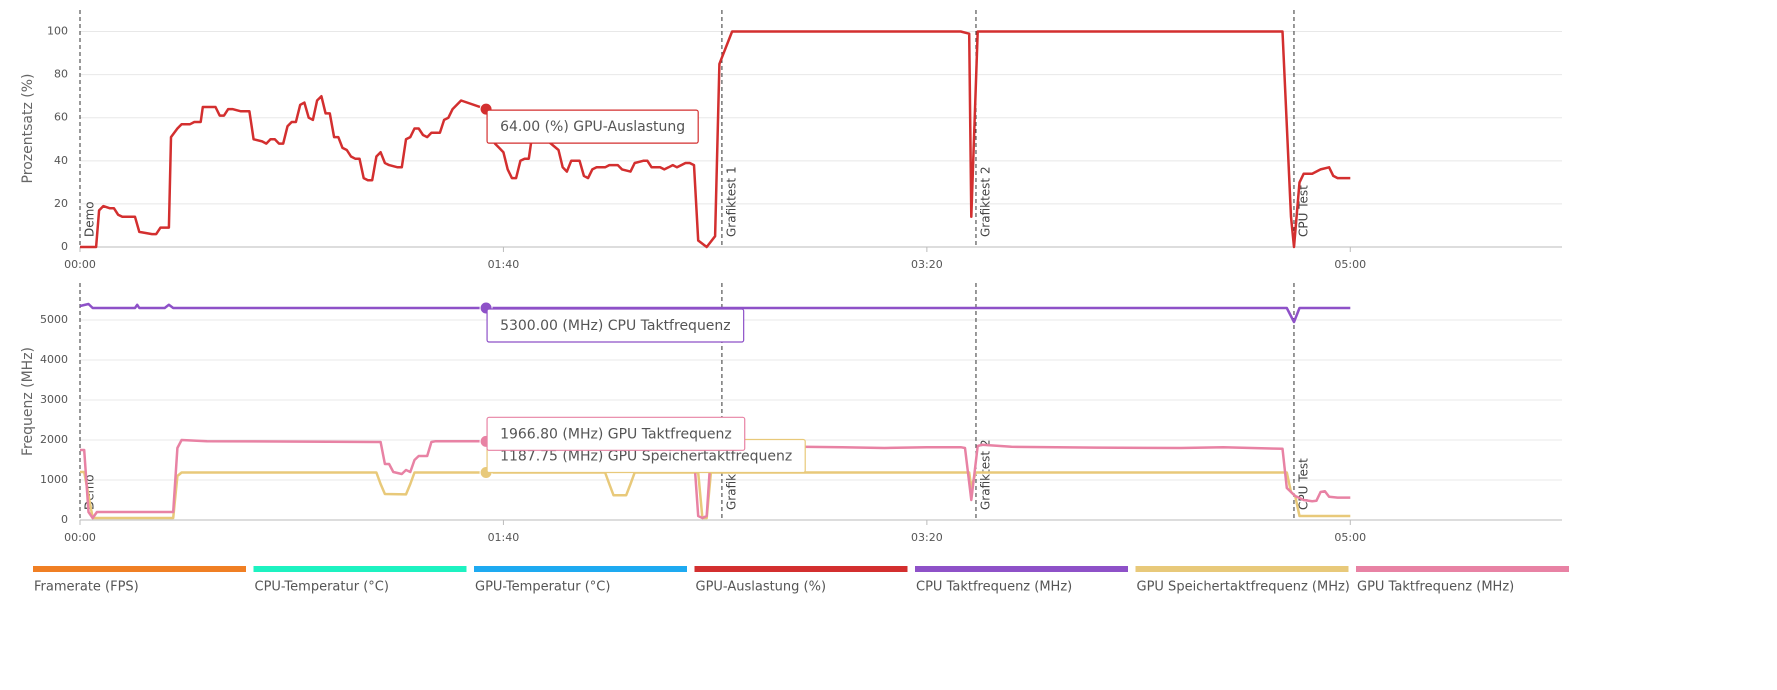  I want to click on y-tick-label: 5000, so click(54, 319).